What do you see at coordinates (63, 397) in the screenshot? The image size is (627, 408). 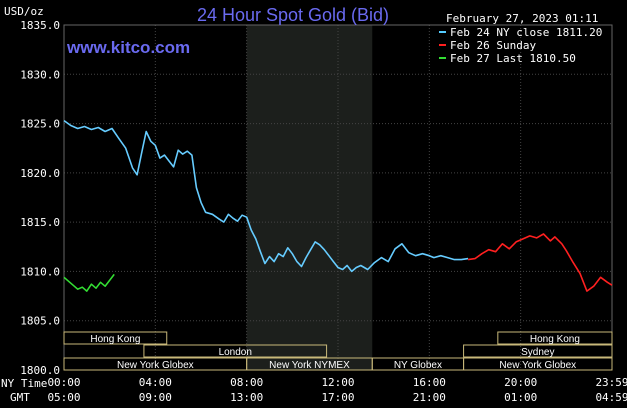 I see `x-tick-label-gmt: 05:00` at bounding box center [63, 397].